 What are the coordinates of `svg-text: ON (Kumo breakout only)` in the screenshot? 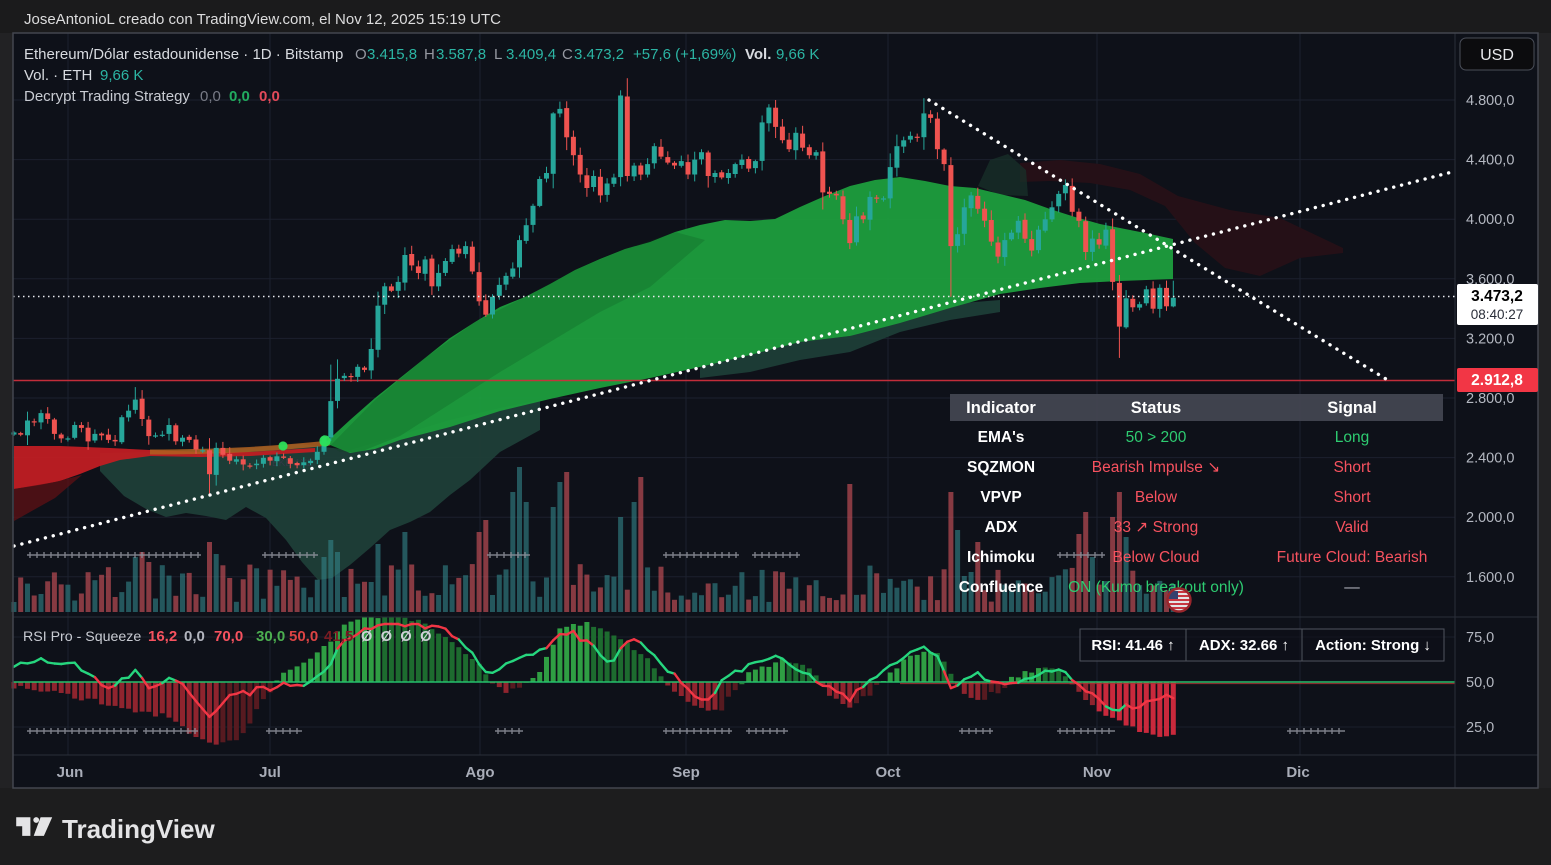 It's located at (1156, 587).